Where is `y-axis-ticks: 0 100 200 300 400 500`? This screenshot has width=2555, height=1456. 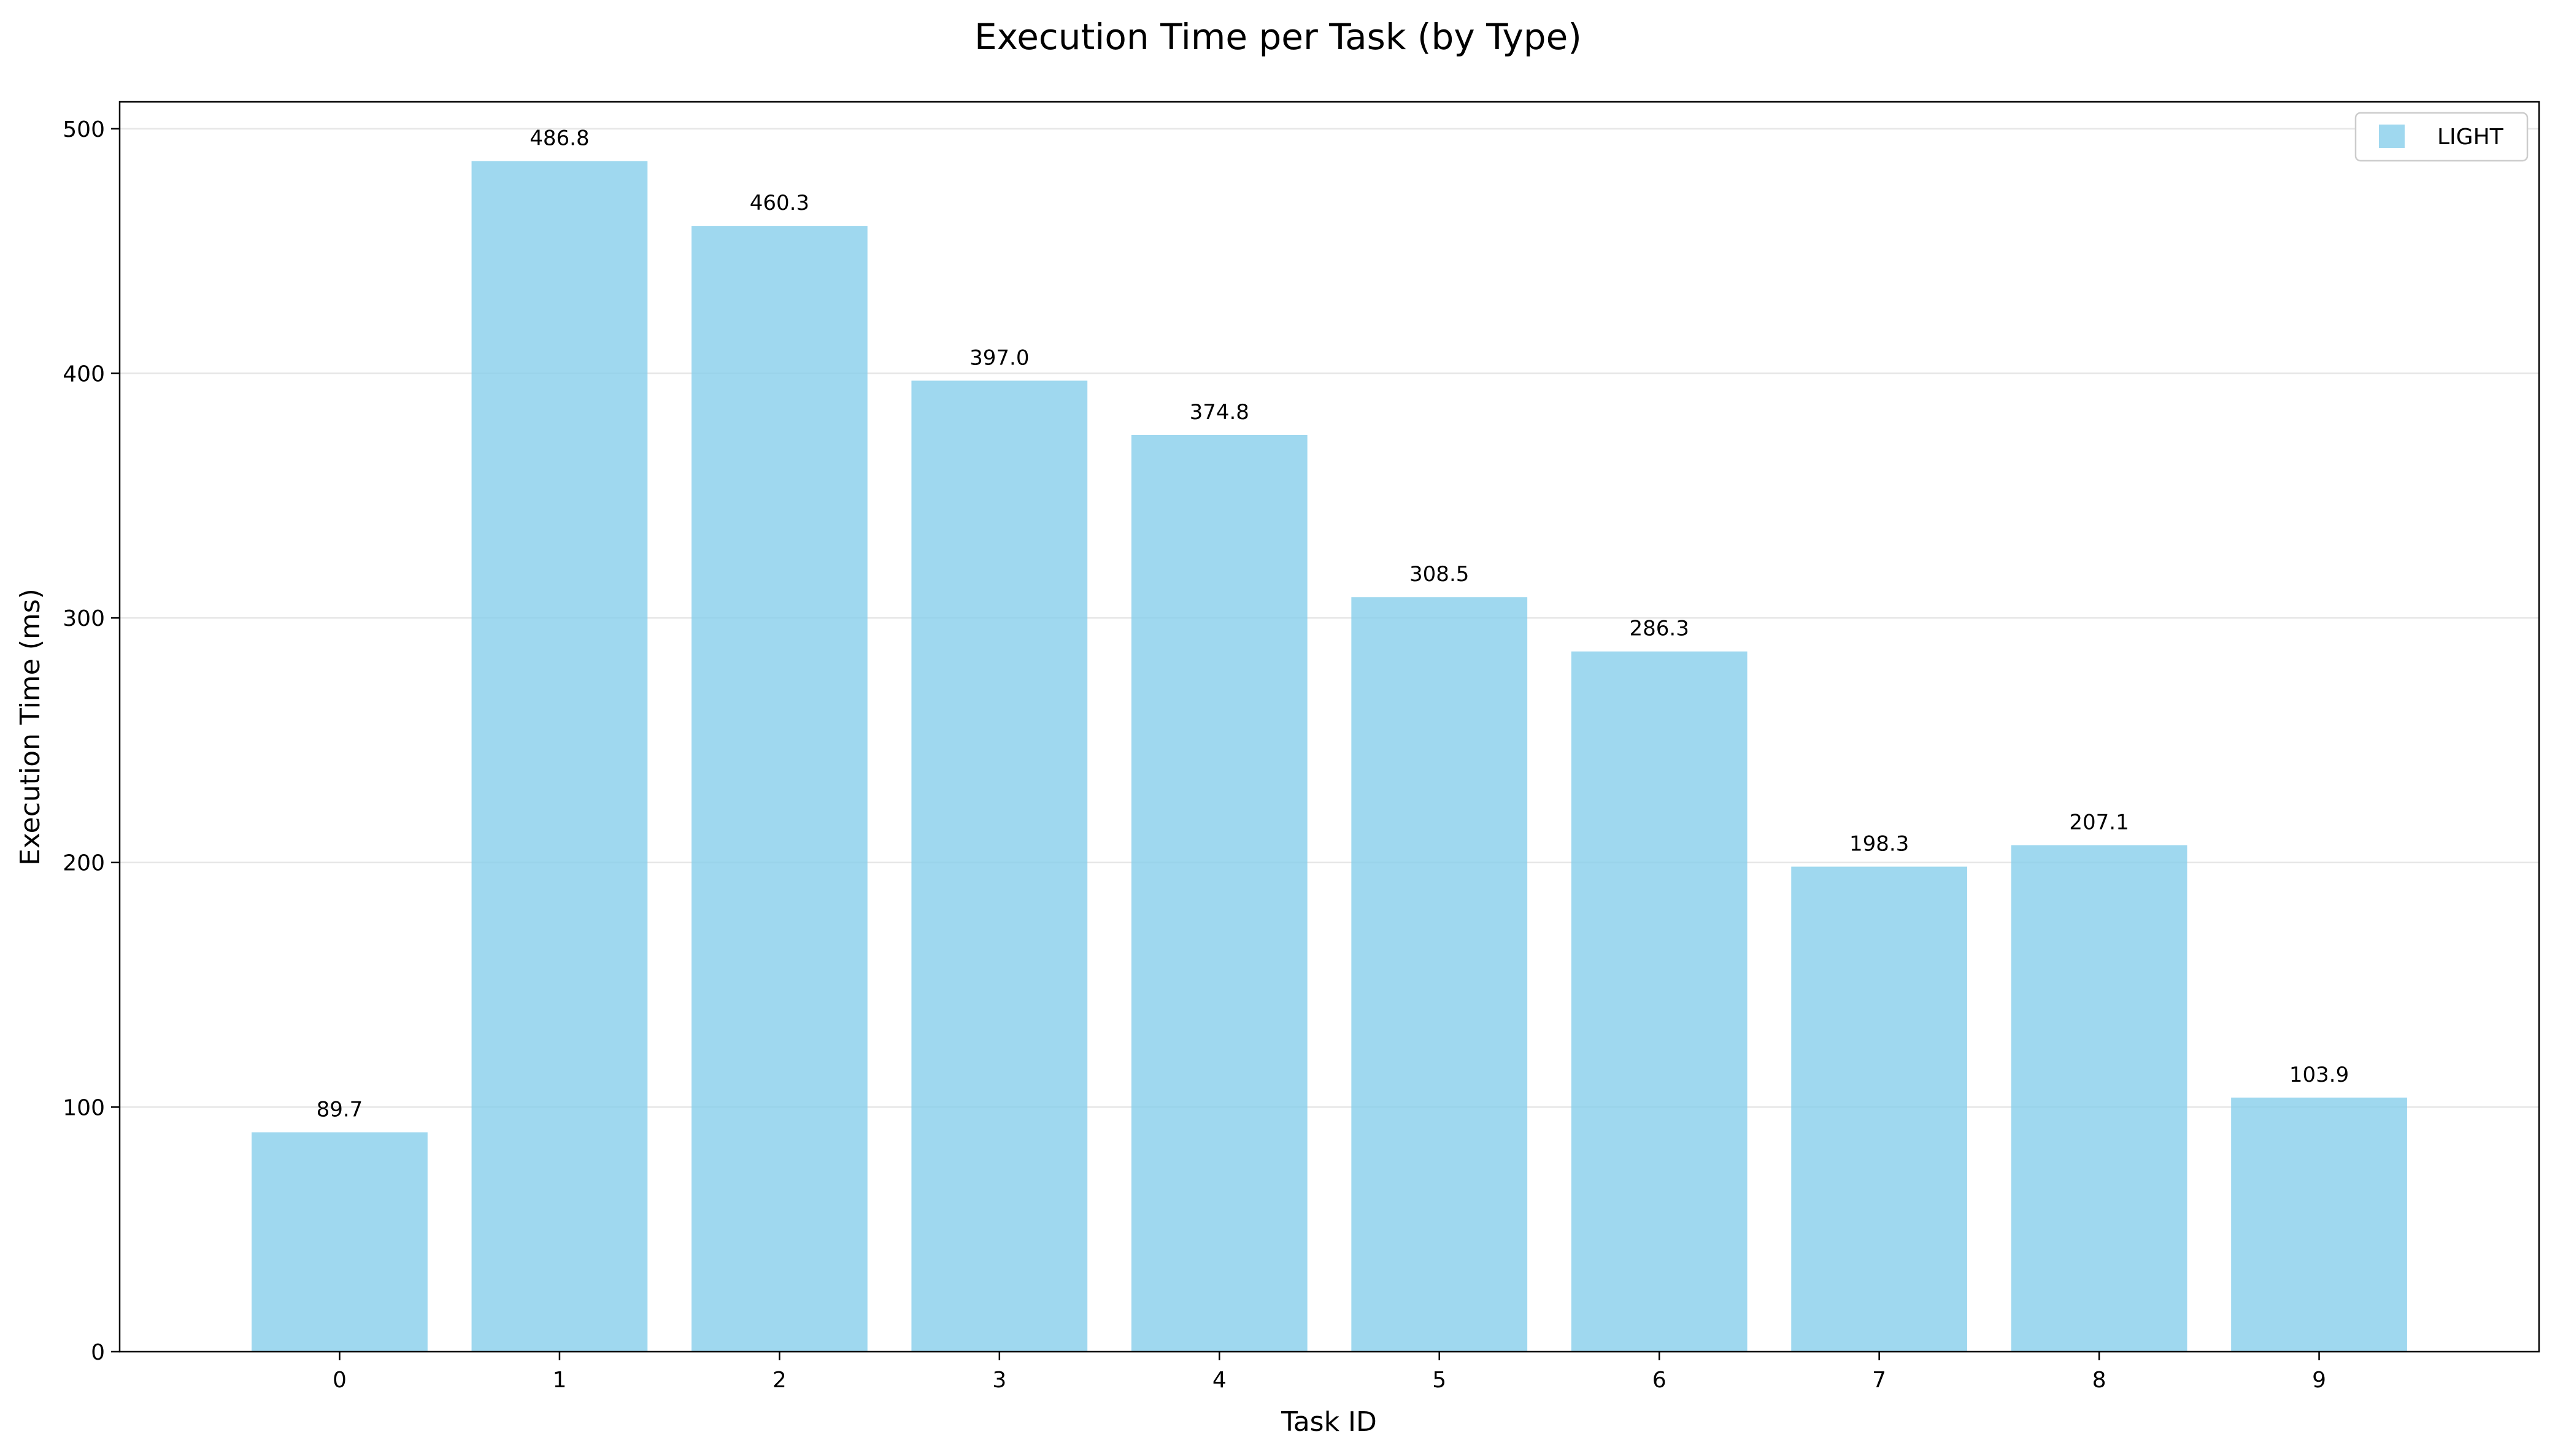
y-axis-ticks: 0 100 200 300 400 500 is located at coordinates (91, 741).